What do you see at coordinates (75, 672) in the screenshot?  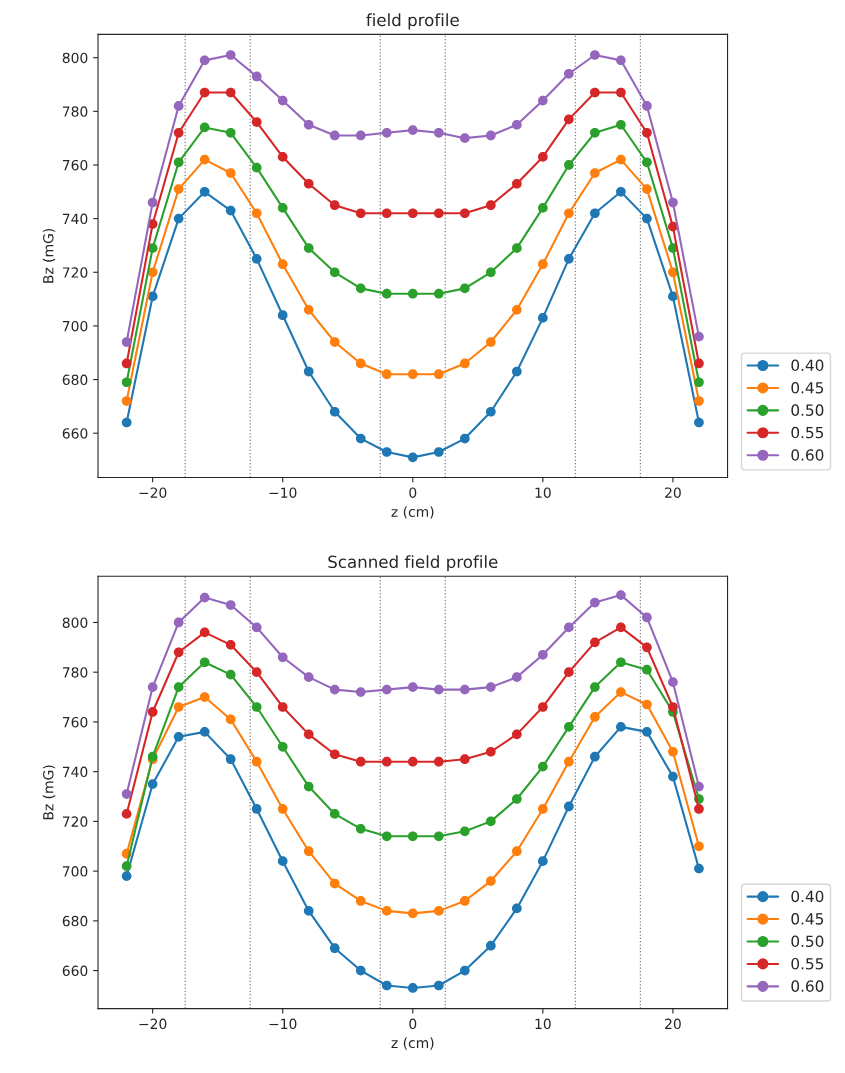 I see `y-tick-label: 780` at bounding box center [75, 672].